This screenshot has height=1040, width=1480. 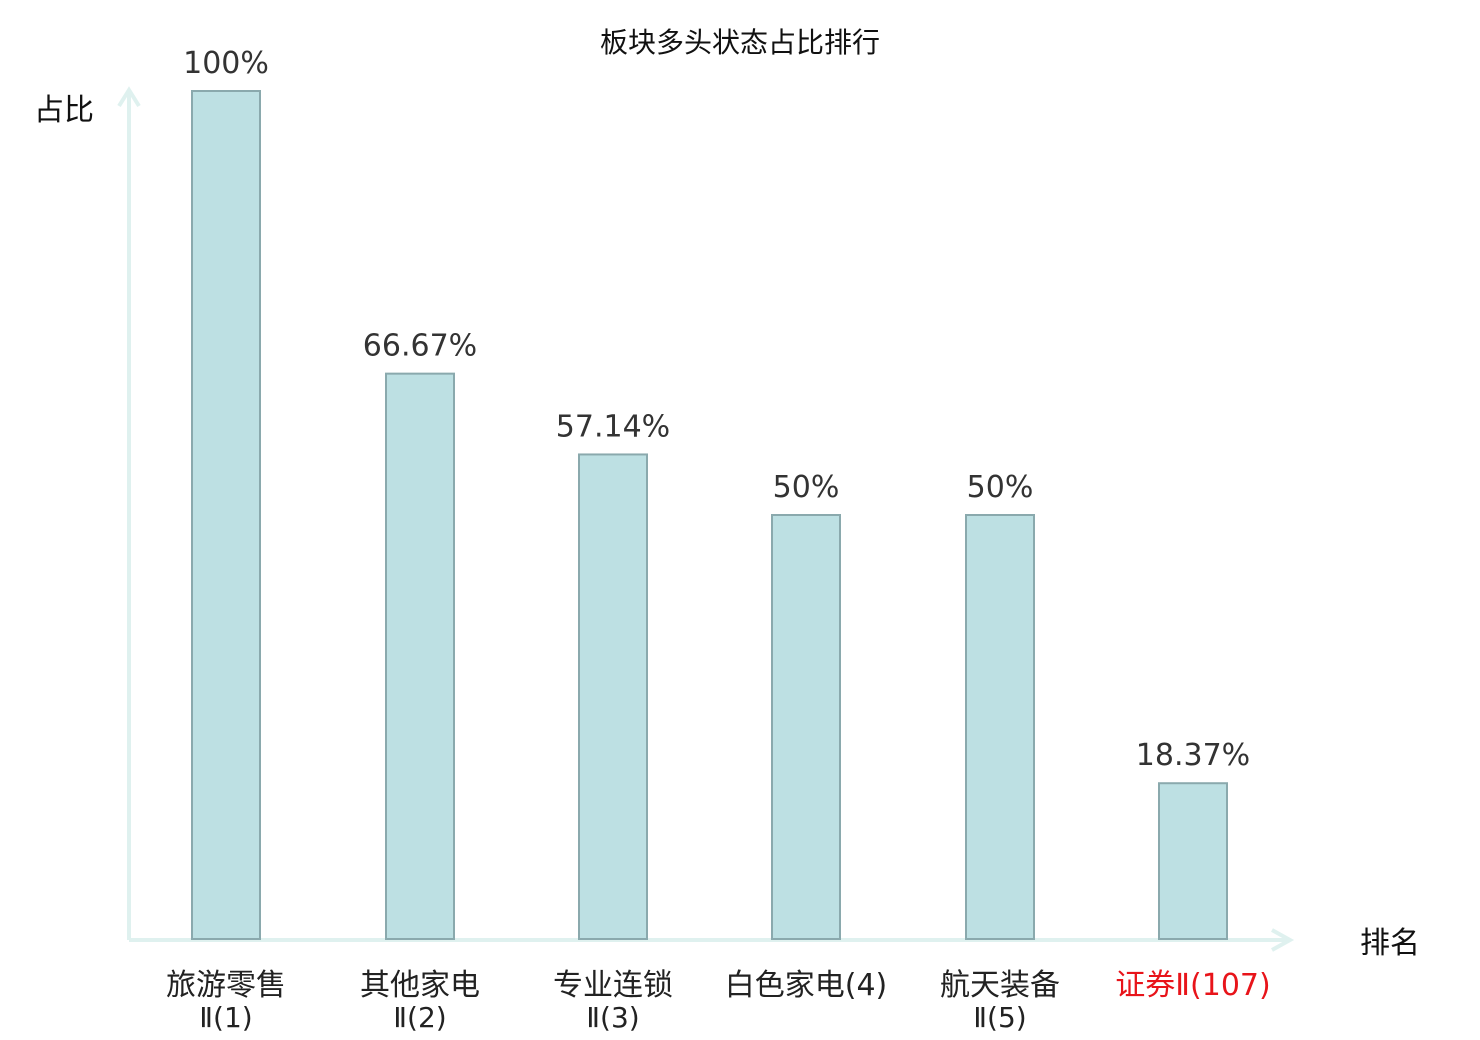 I want to click on value-label-2: 66.67%, so click(x=420, y=346).